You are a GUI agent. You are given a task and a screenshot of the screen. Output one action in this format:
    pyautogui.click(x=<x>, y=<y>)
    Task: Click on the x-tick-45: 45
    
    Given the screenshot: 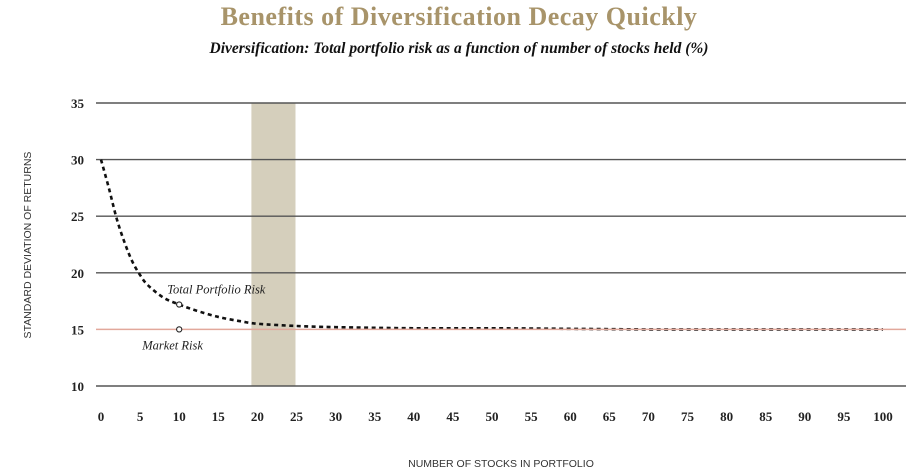 What is the action you would take?
    pyautogui.click(x=453, y=416)
    